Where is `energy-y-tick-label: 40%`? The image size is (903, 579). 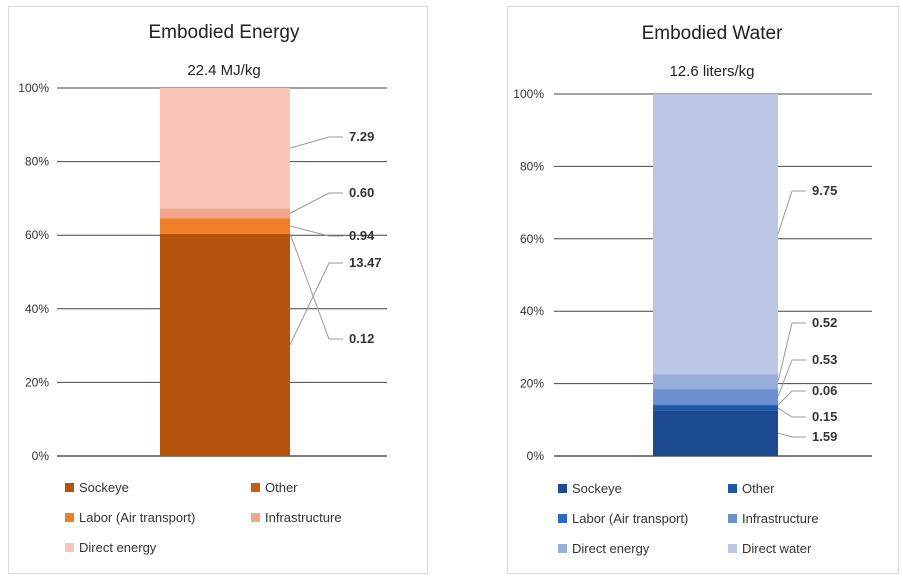 energy-y-tick-label: 40% is located at coordinates (37, 309).